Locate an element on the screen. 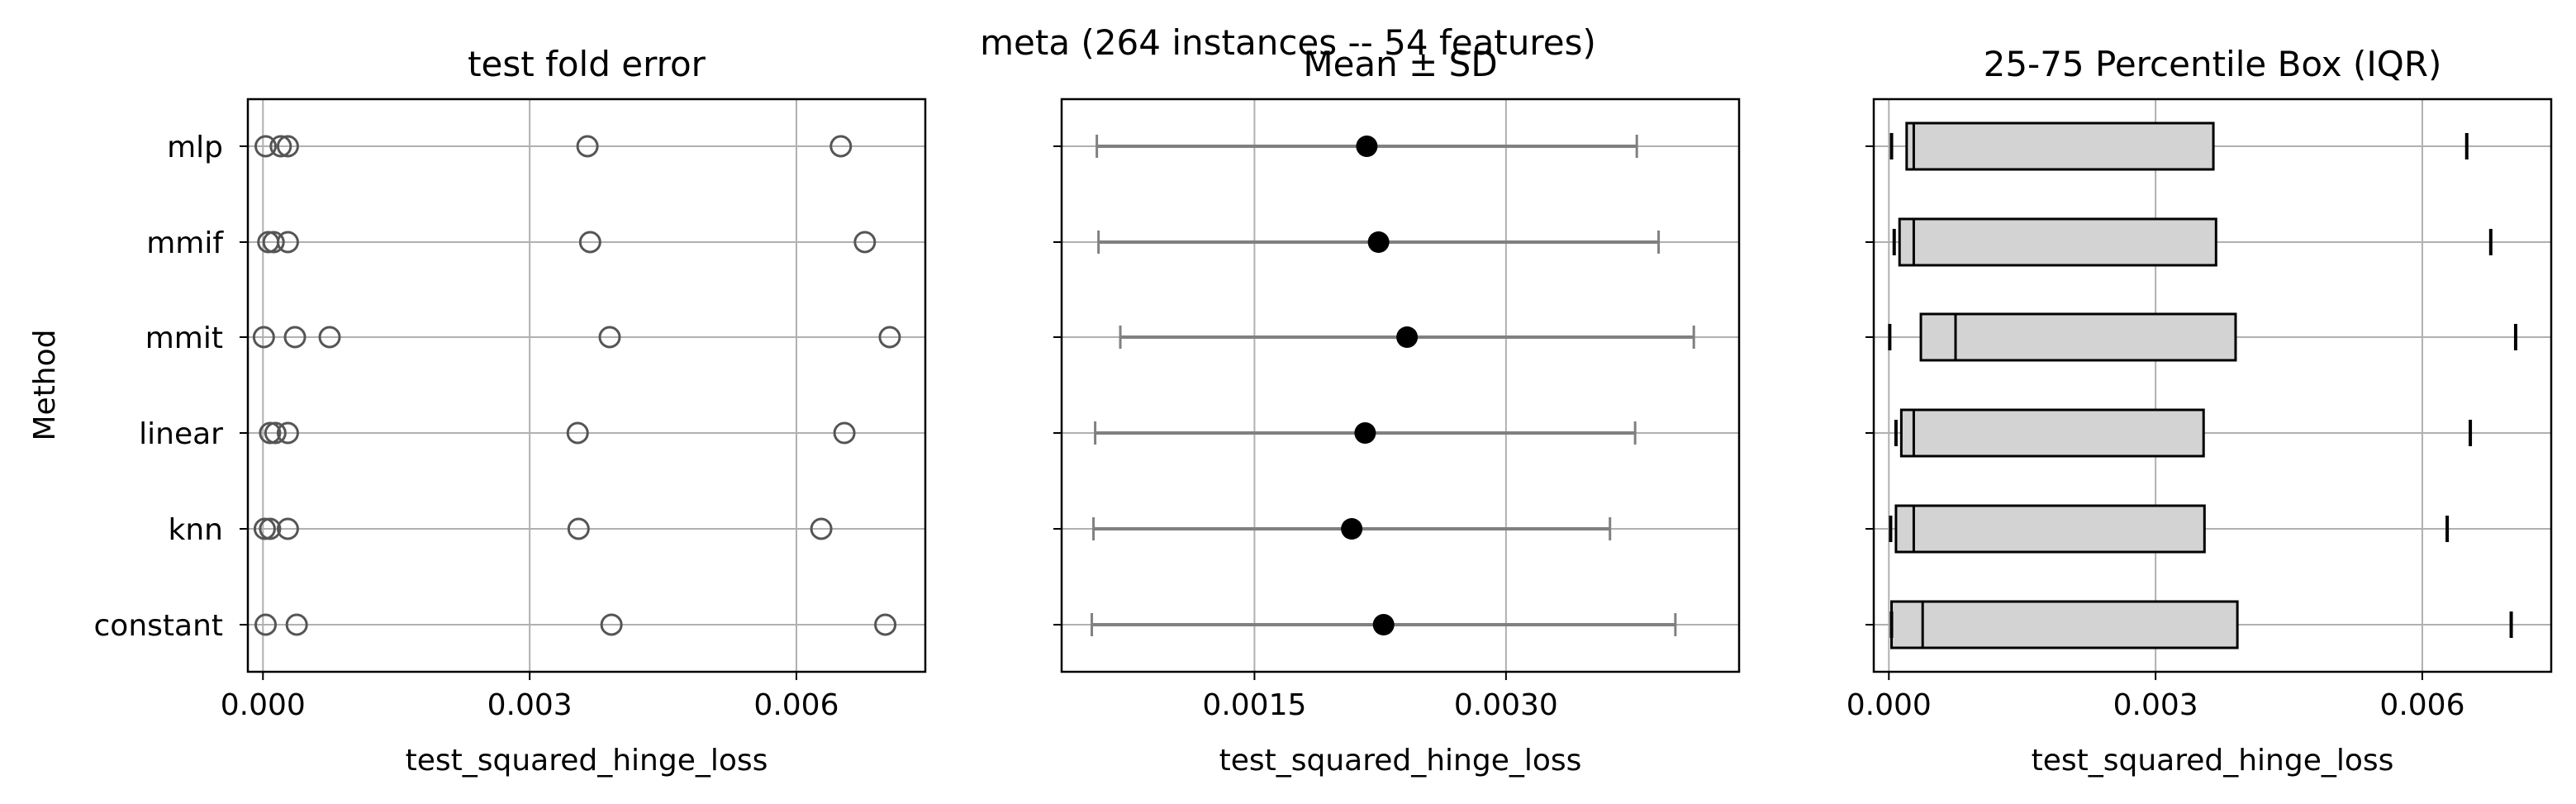  panel-title: 25-75 Percentile Box (IQR) is located at coordinates (2213, 64).